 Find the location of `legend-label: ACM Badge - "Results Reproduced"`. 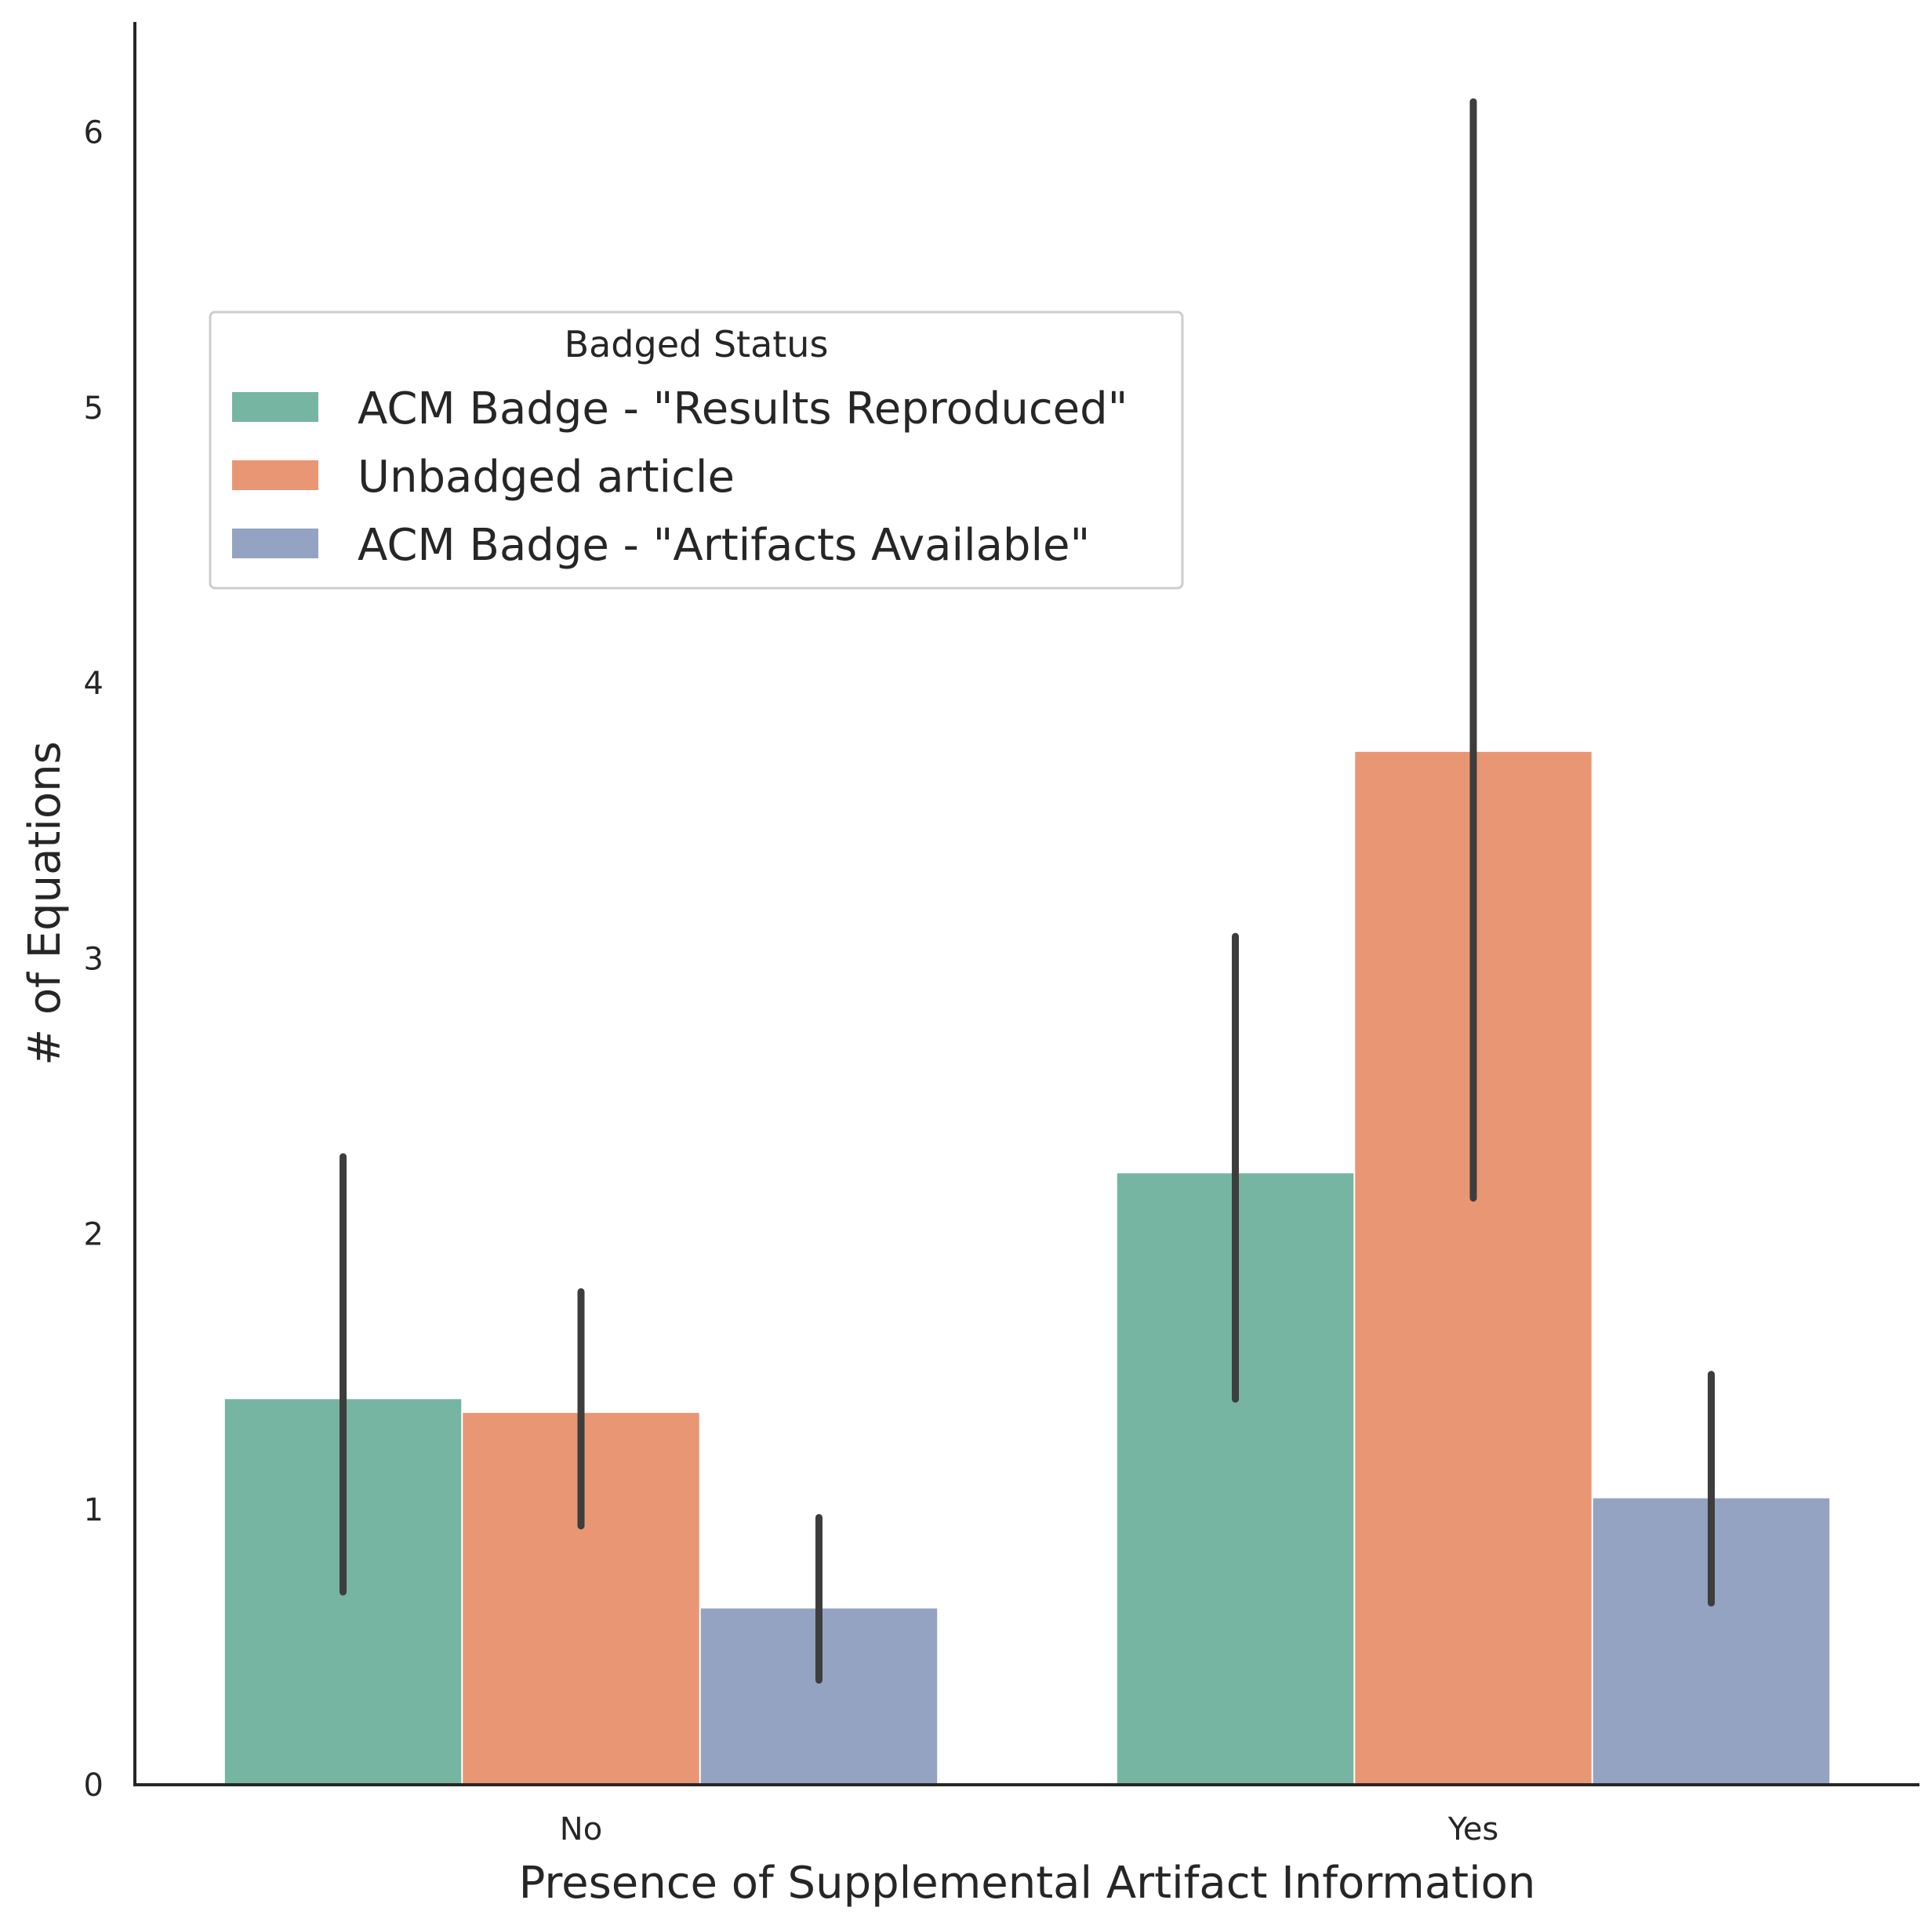

legend-label: ACM Badge - "Results Reproduced" is located at coordinates (743, 408).